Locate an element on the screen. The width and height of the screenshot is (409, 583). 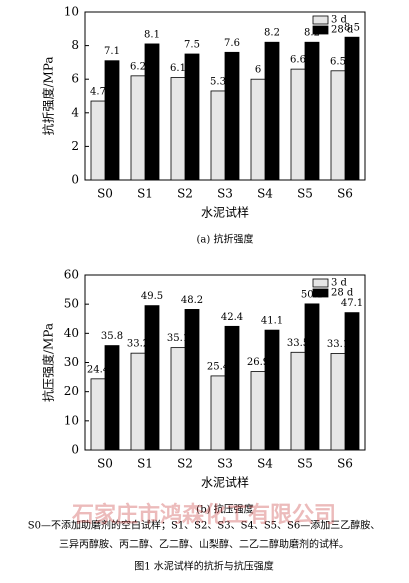
data-label: 50.1 is located at coordinates (312, 294).